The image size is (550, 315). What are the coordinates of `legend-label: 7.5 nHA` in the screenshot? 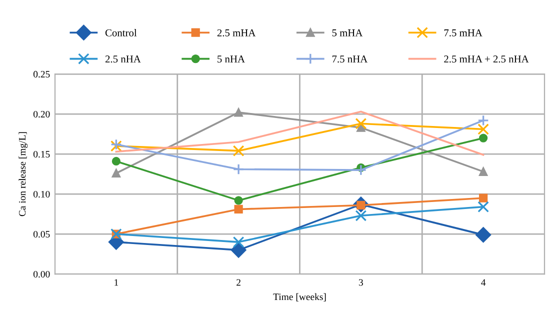 It's located at (350, 59).